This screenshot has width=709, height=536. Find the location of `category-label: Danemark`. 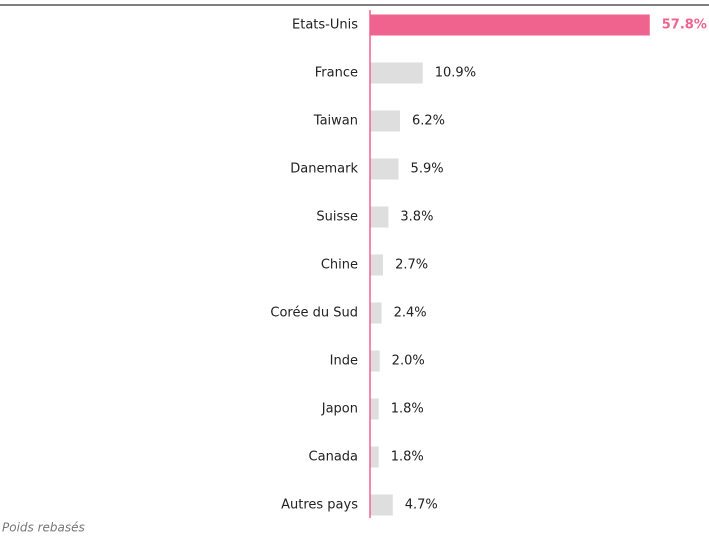

category-label: Danemark is located at coordinates (324, 169).